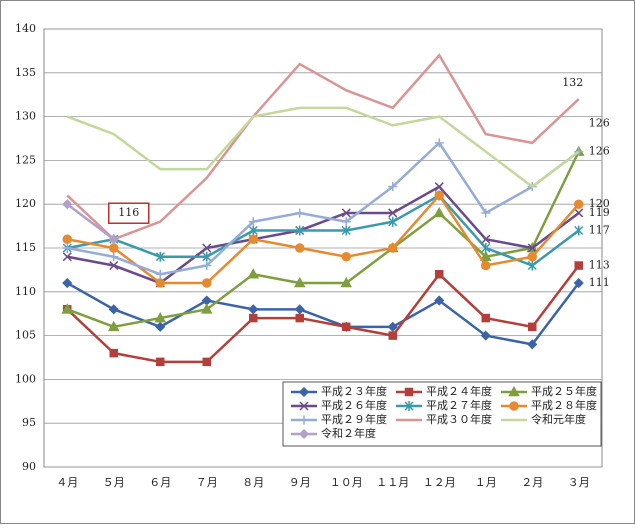  Describe the element at coordinates (253, 482) in the screenshot. I see `x-tick-label: ８月` at that location.